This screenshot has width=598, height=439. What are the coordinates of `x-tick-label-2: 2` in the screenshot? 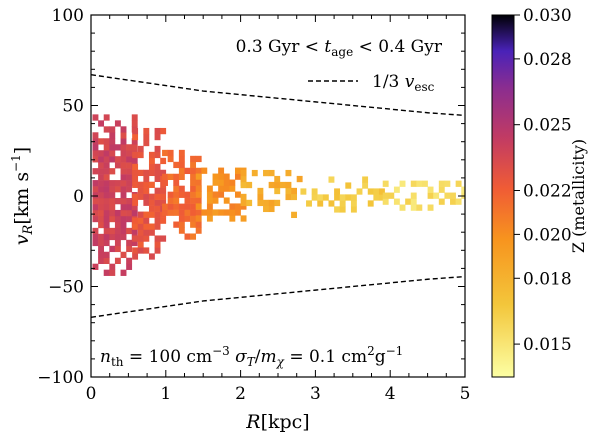 It's located at (240, 394).